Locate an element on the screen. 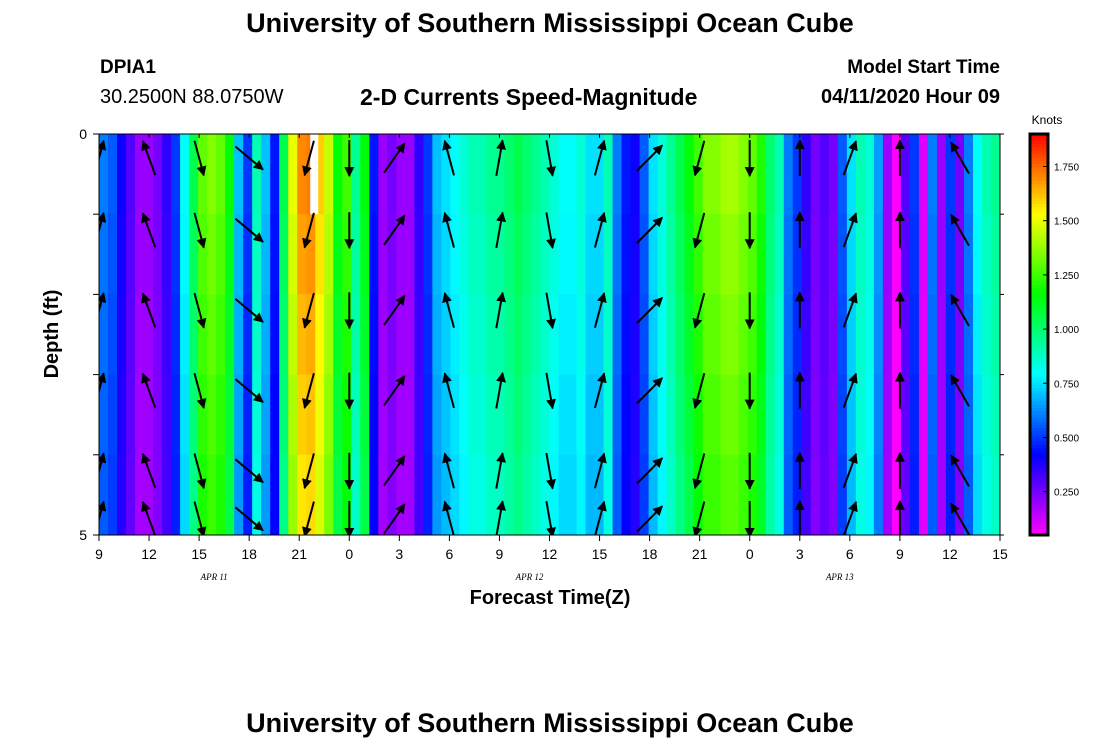 The width and height of the screenshot is (1100, 750). colorbar: 1.750 1.500 1.250 1.000 0.750 0.500 0.250 is located at coordinates (1053, 334).